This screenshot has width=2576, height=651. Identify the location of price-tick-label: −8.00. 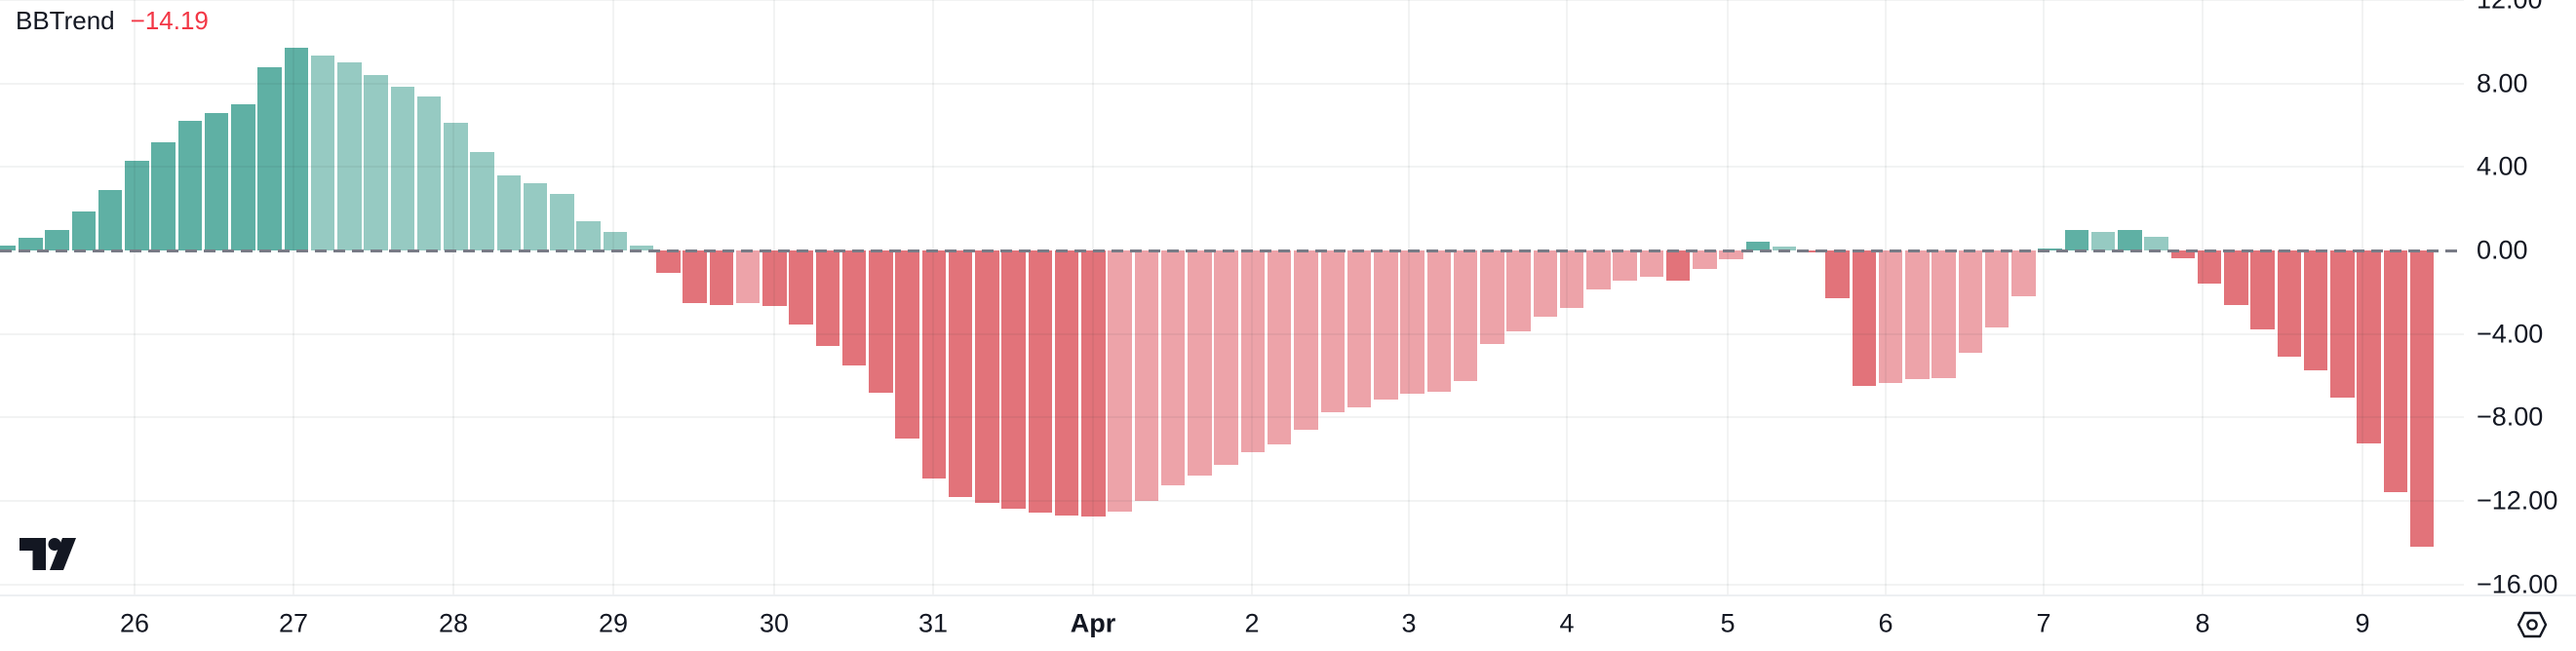
(2510, 417).